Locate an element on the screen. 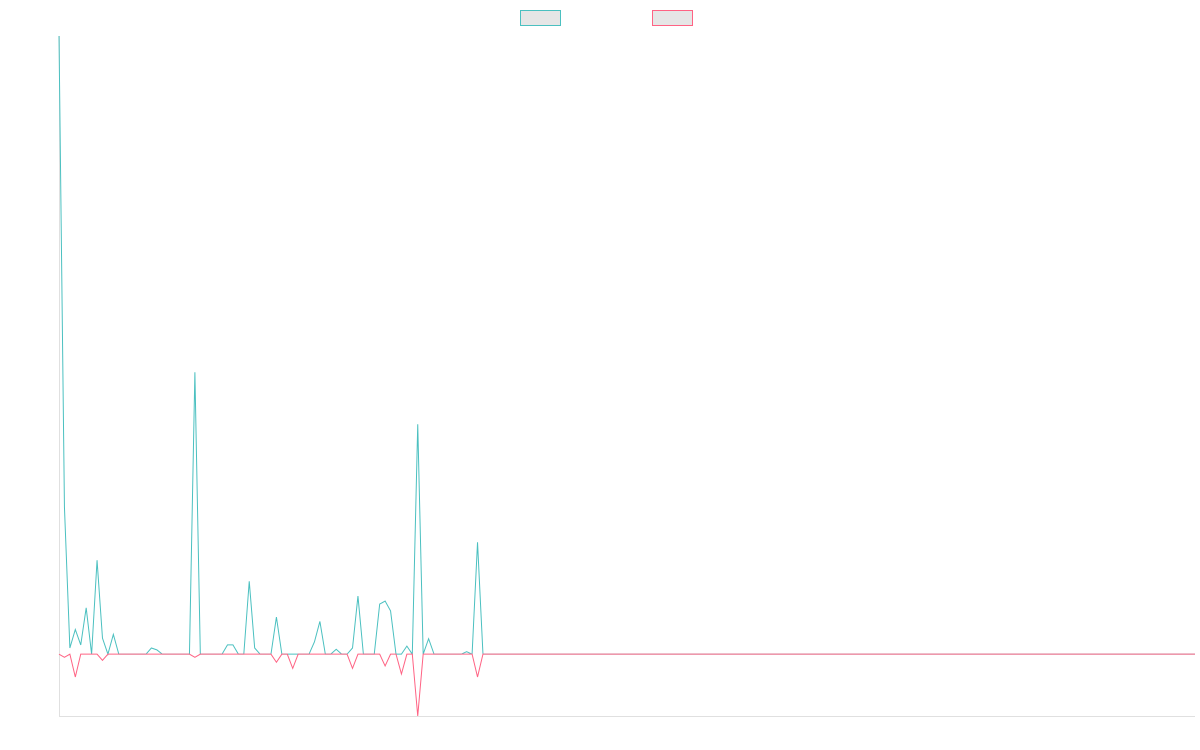  data-line is located at coordinates (626, 685).